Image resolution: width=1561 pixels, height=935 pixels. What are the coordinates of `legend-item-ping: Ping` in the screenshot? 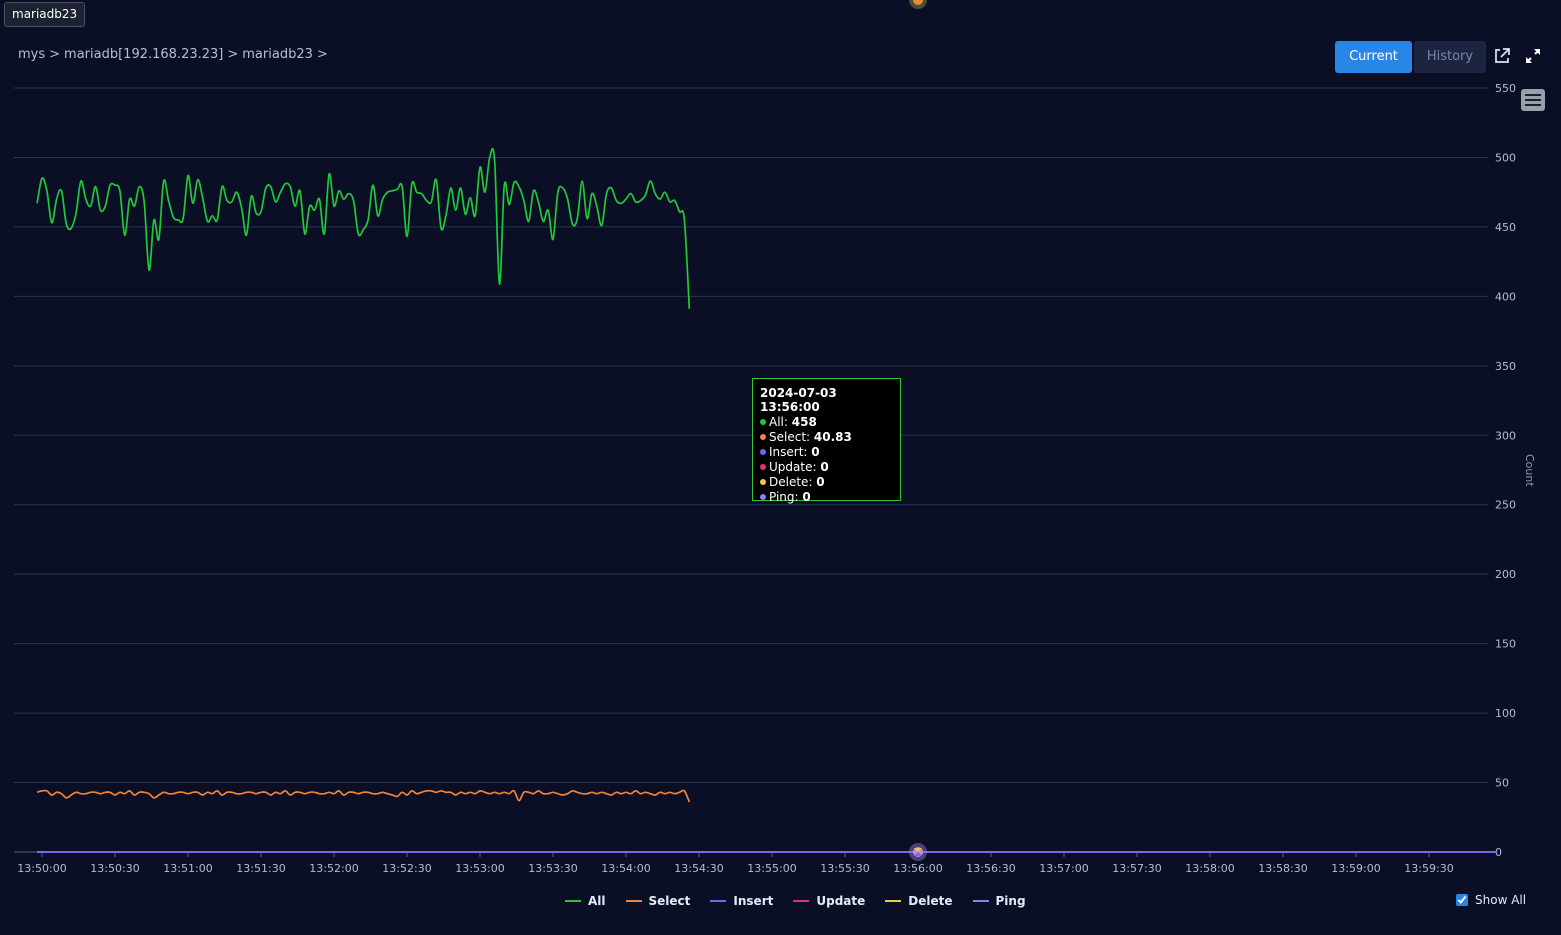 It's located at (999, 901).